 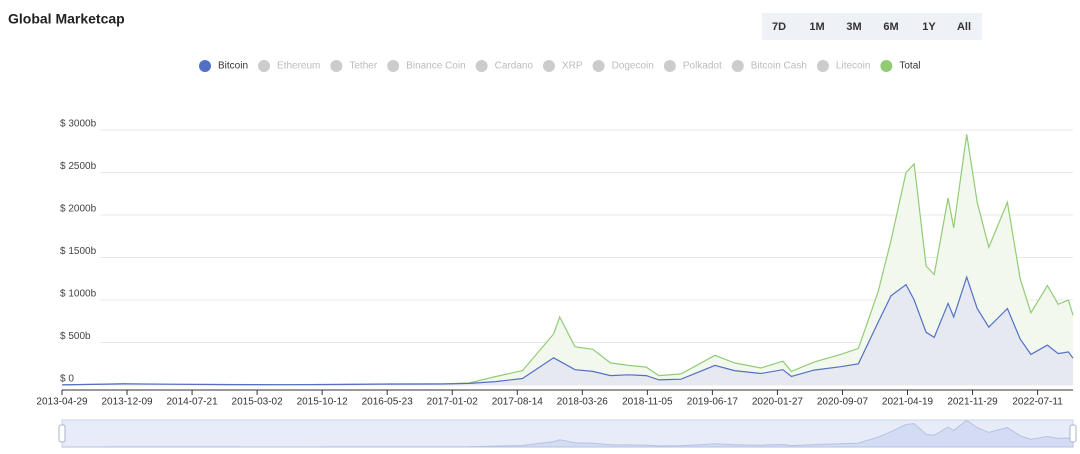 I want to click on legend-label: Tether, so click(x=363, y=66).